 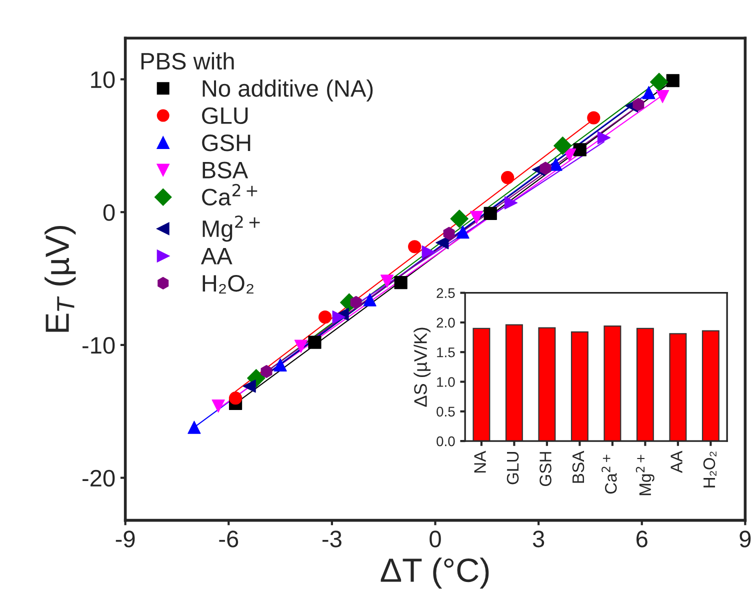 I want to click on y-axis-title: E$_{T}$ (µV), so click(x=60, y=279).